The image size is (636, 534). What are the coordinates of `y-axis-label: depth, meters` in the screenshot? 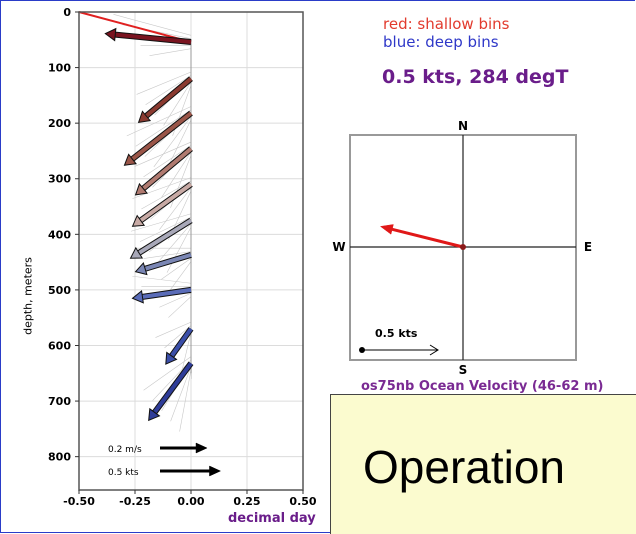 It's located at (28, 296).